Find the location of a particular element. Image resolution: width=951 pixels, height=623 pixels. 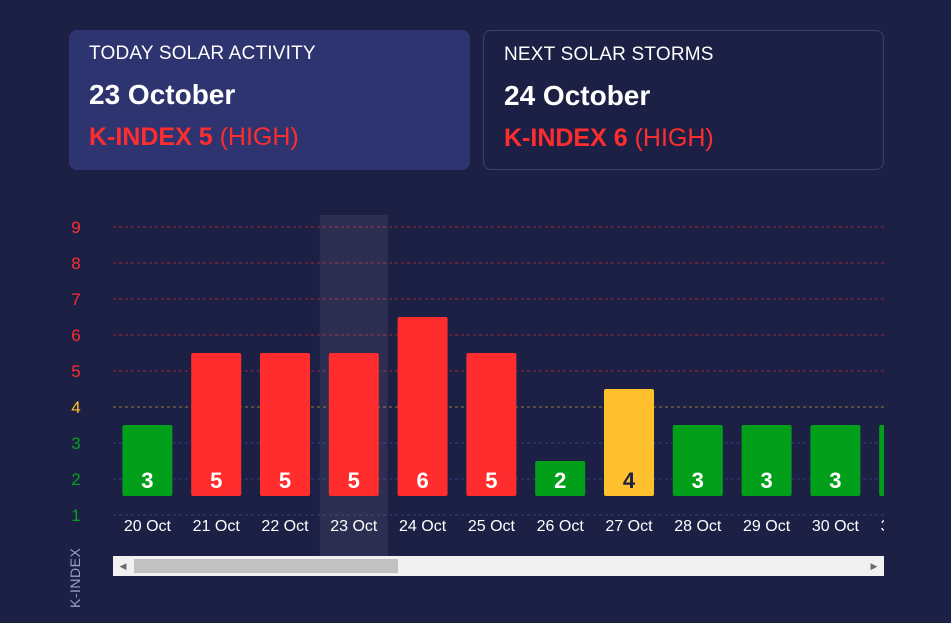

bar-value-label: 6 is located at coordinates (422, 480).